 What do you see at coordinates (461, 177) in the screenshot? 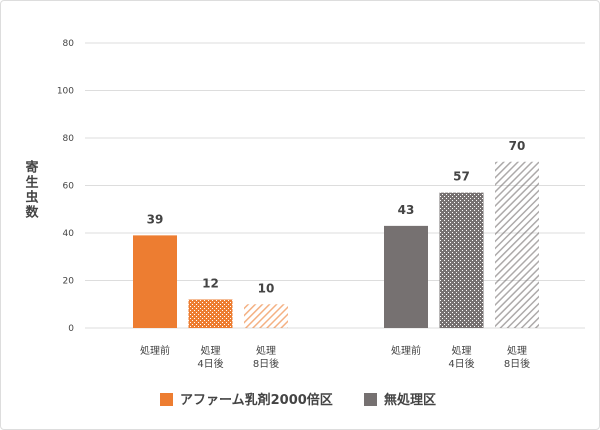
I see `value-label: 57` at bounding box center [461, 177].